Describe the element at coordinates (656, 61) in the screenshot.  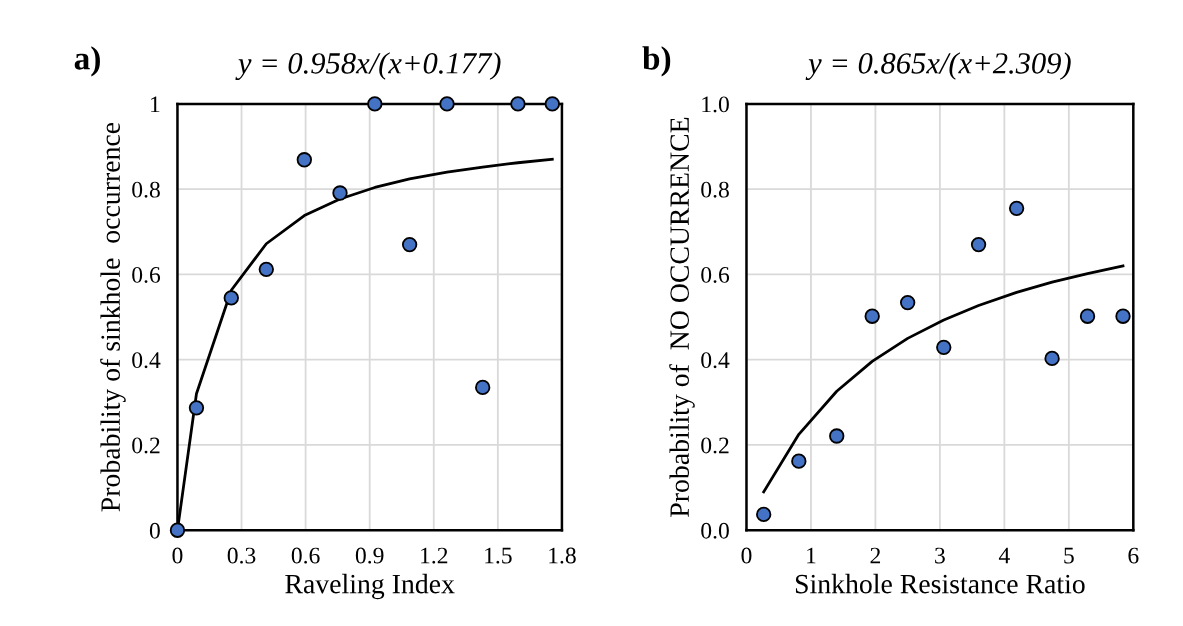
I see `text: b)` at that location.